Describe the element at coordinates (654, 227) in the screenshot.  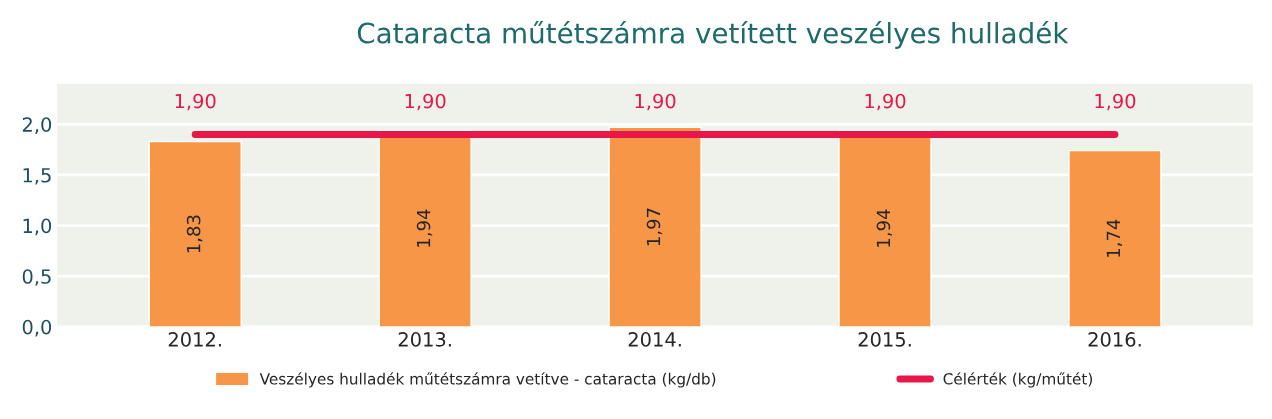
I see `data-label: 1,97` at that location.